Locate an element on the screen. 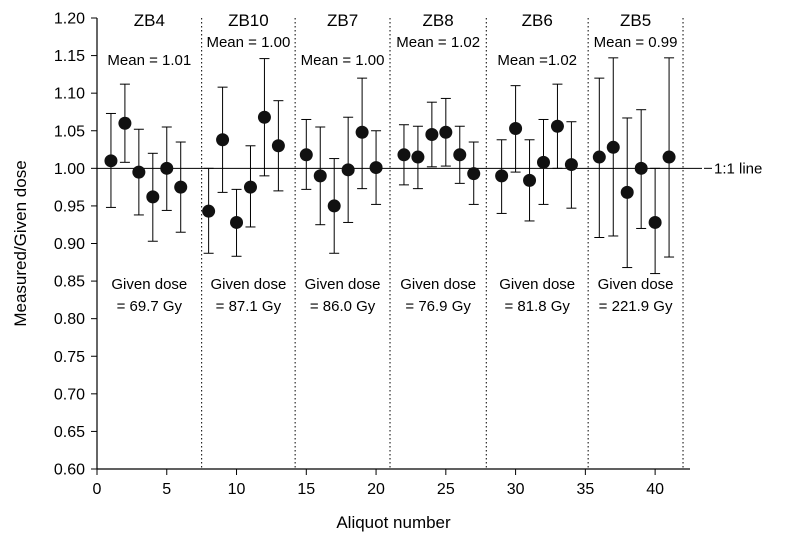 The image size is (797, 538). x-axis-title: Aliquot number is located at coordinates (393, 522).